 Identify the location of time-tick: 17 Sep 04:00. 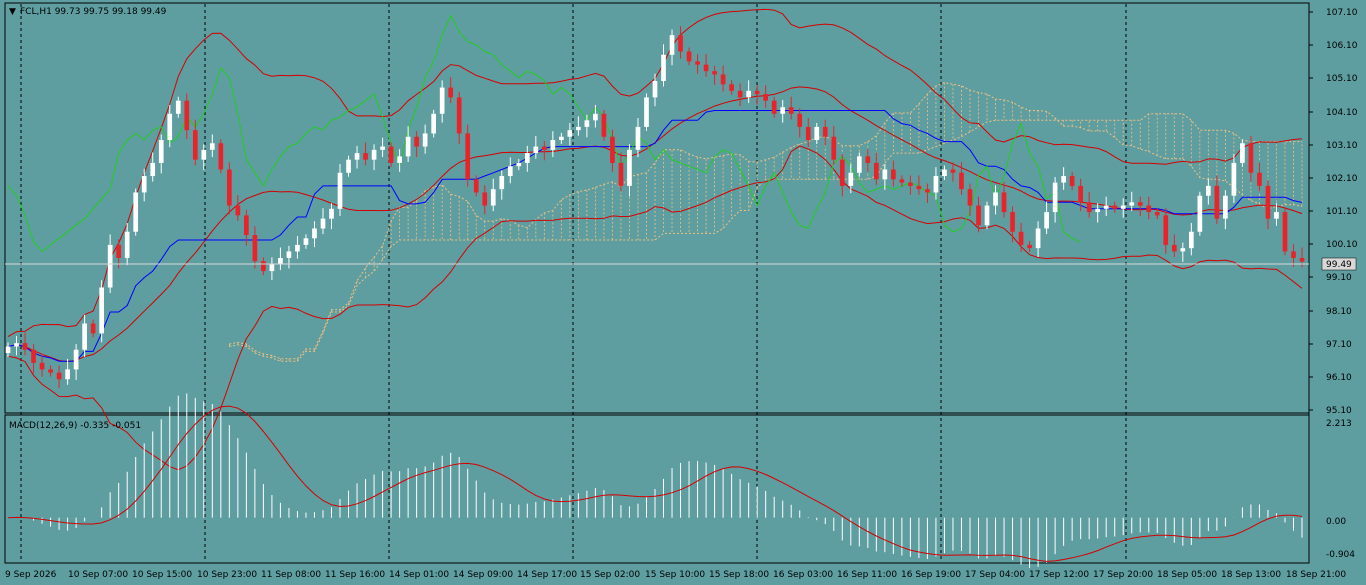
(995, 575).